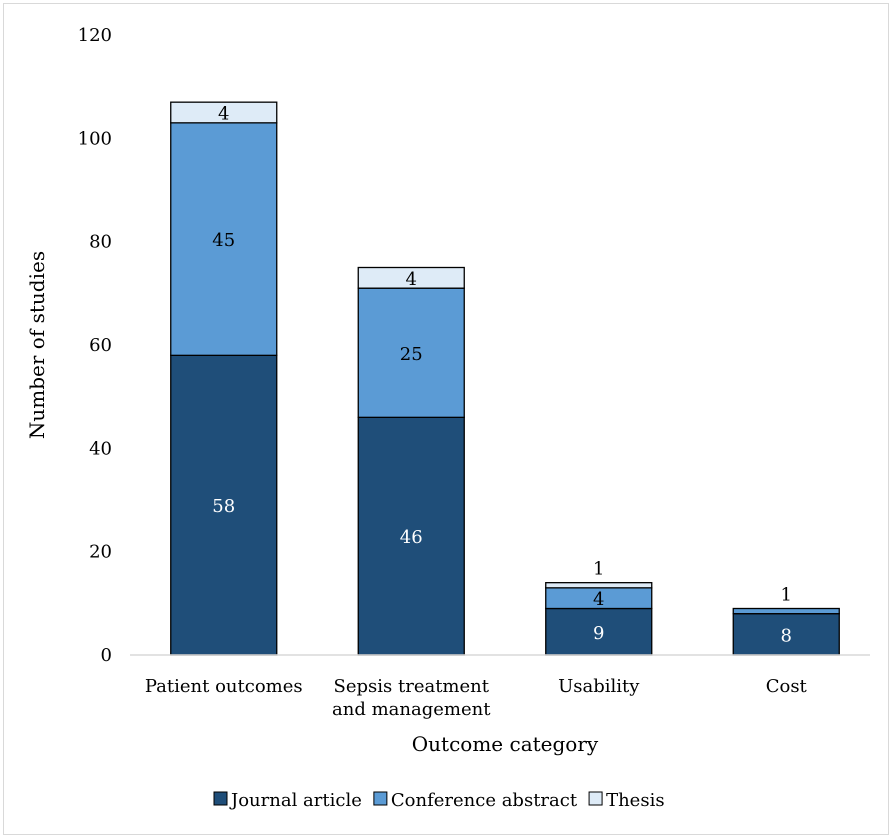 The height and width of the screenshot is (839, 893). Describe the element at coordinates (787, 686) in the screenshot. I see `x-category-label: Cost` at that location.